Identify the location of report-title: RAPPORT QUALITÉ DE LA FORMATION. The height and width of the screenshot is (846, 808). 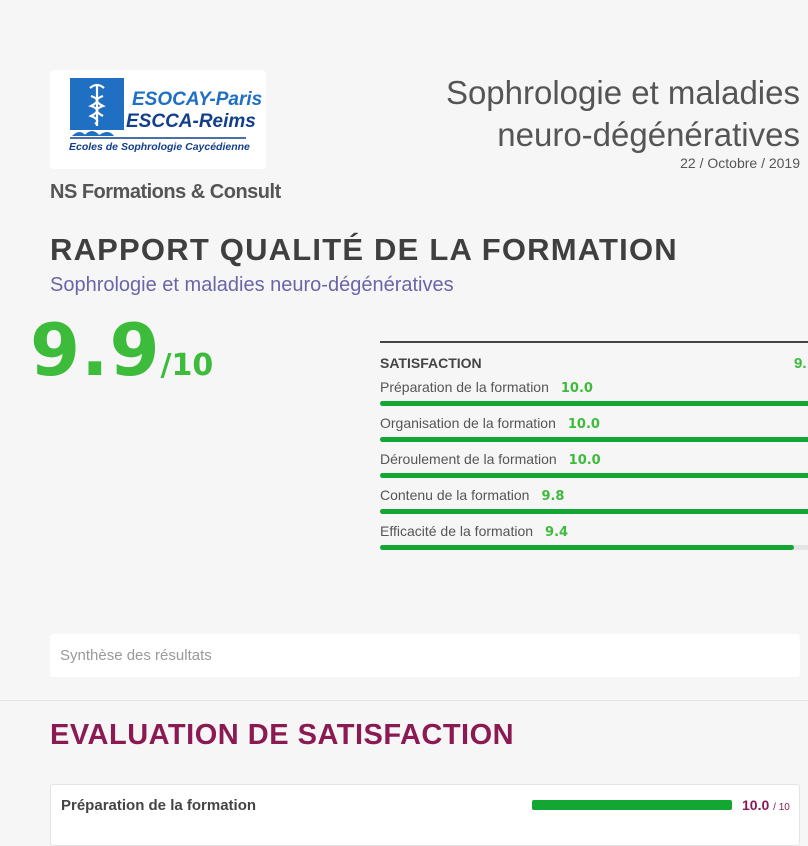
(364, 249).